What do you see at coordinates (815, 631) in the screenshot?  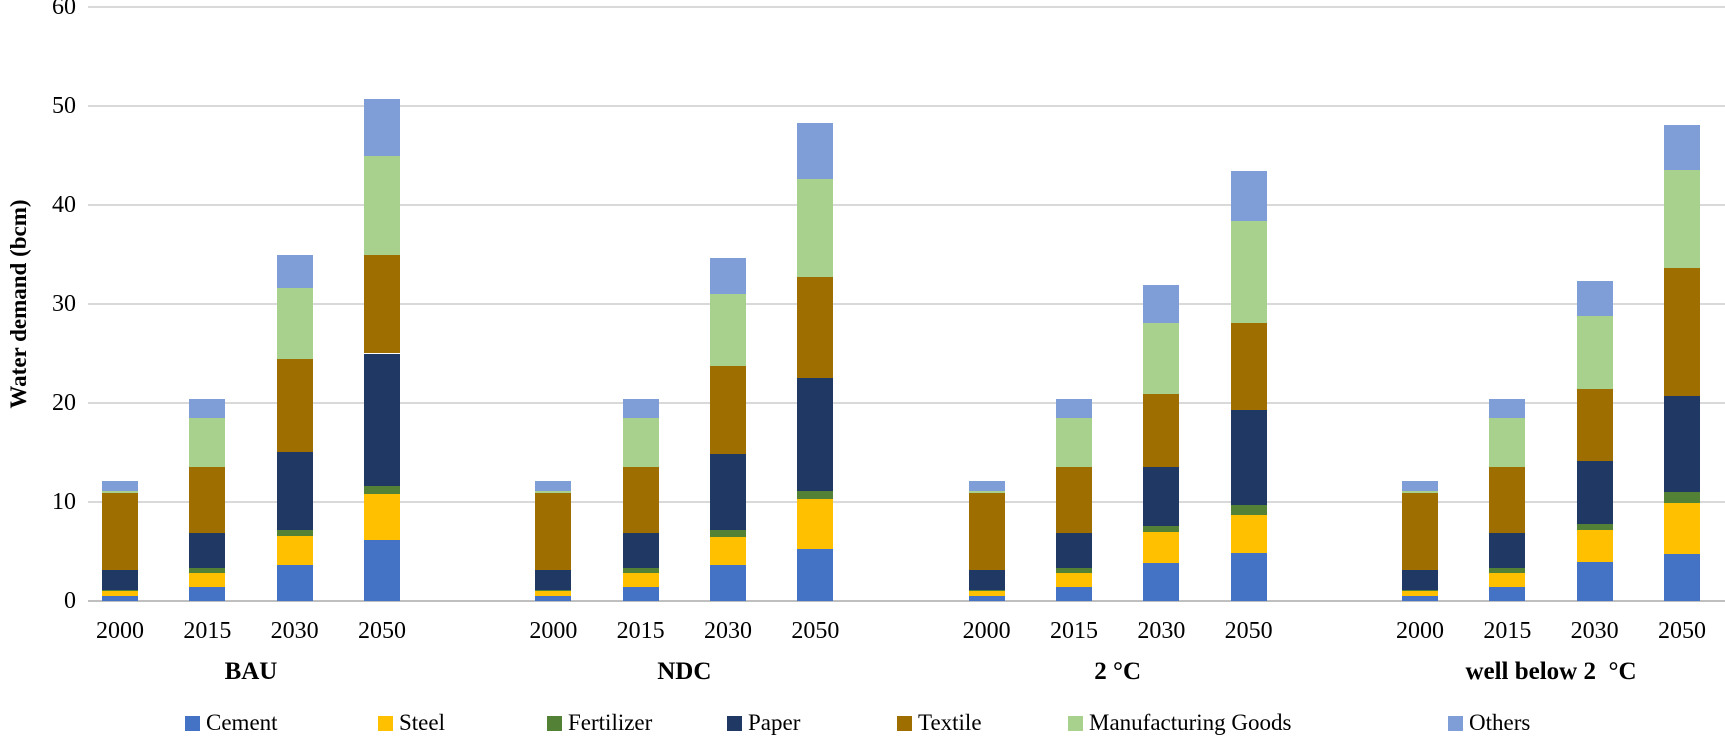 I see `x-tick-label-ndc-2050: 2050` at bounding box center [815, 631].